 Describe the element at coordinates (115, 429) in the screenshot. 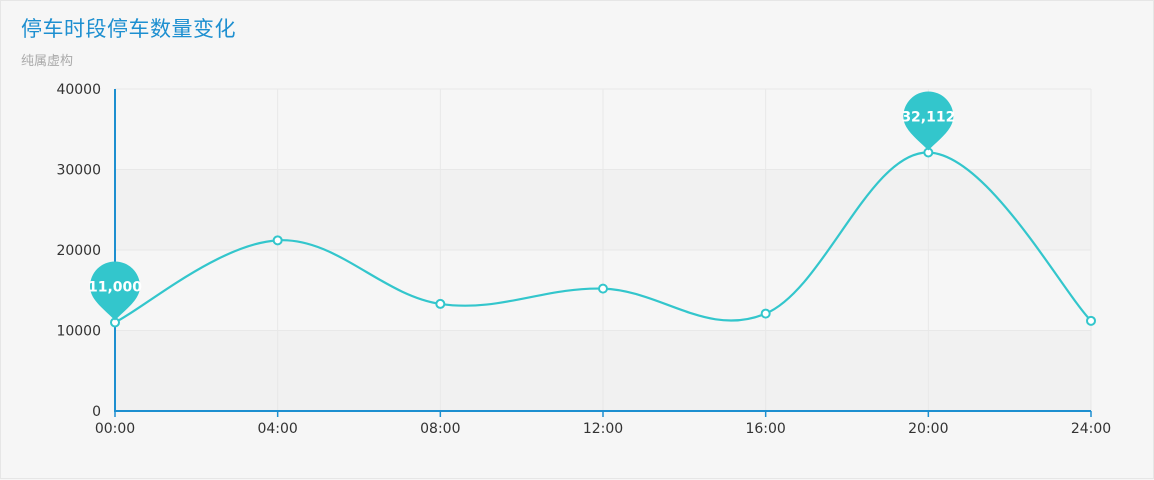

I see `x-tick-label: 00:00` at that location.